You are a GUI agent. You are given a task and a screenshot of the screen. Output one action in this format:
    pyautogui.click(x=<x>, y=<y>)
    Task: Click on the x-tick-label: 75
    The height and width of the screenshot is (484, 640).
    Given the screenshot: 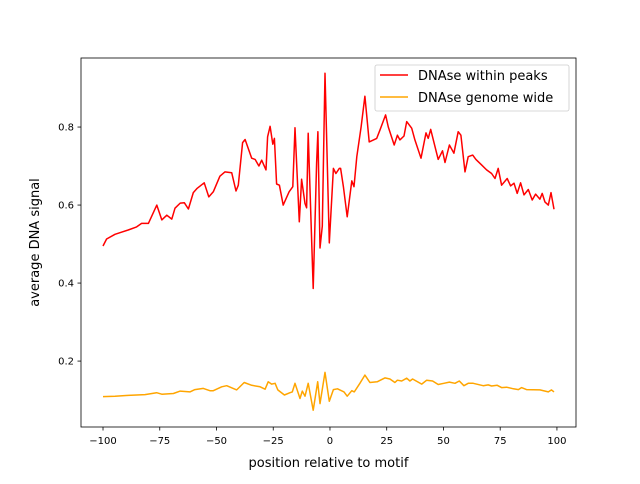 What is the action you would take?
    pyautogui.click(x=500, y=441)
    